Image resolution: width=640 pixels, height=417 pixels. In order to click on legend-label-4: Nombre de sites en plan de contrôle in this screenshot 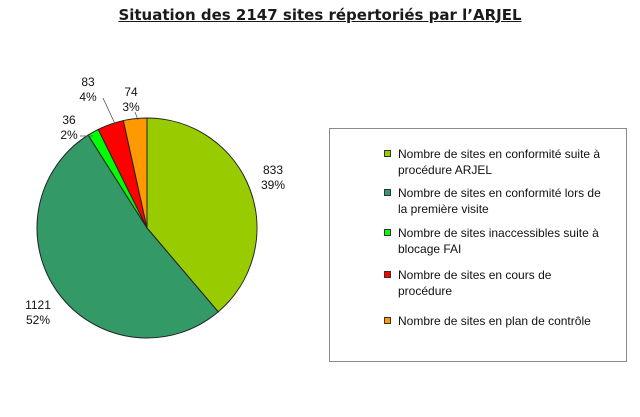, I will do `click(494, 321)`.